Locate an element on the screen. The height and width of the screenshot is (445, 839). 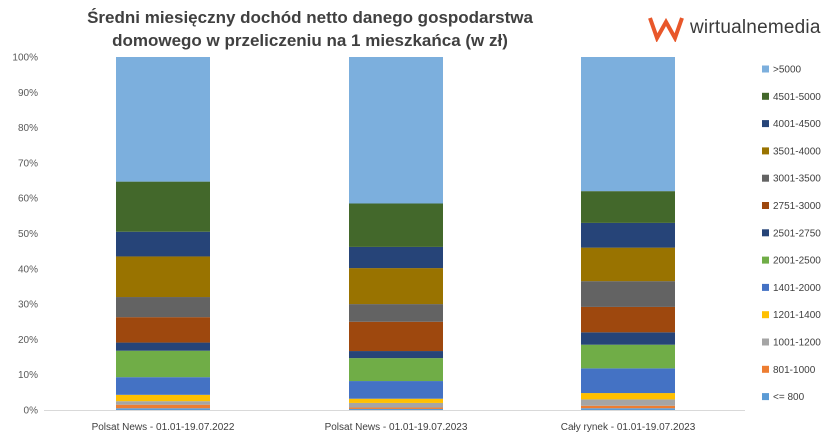
legend-label: 2001-2500 is located at coordinates (797, 261).